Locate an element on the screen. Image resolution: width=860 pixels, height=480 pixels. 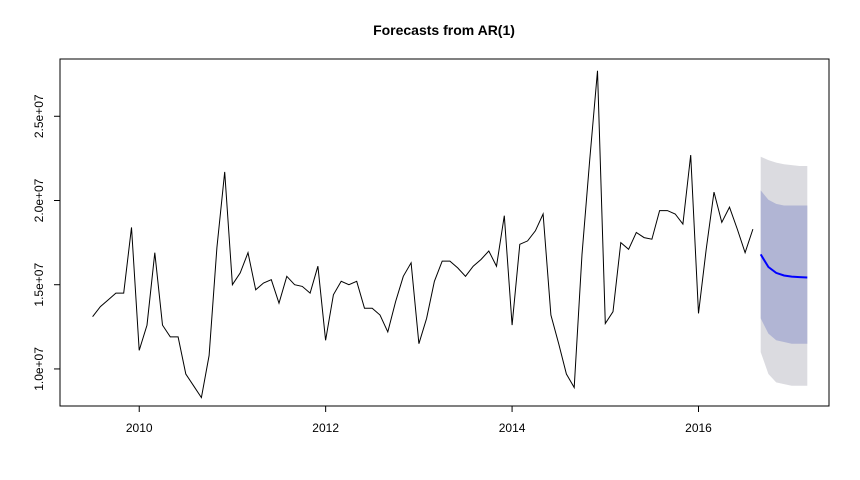
band-80-layer is located at coordinates (784, 267).